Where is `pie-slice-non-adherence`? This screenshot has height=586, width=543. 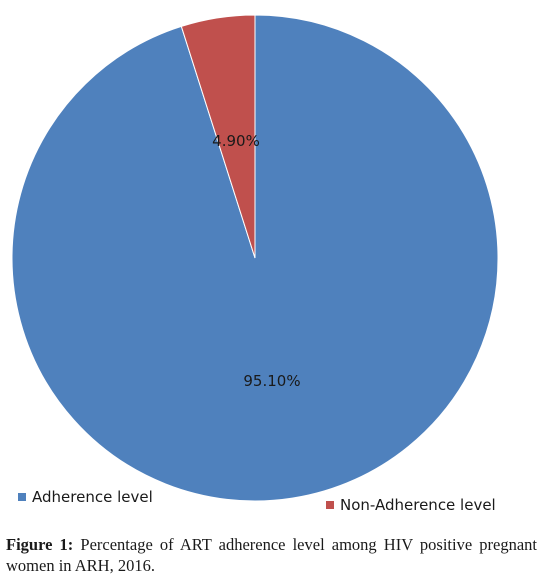
pie-slice-non-adherence is located at coordinates (218, 136).